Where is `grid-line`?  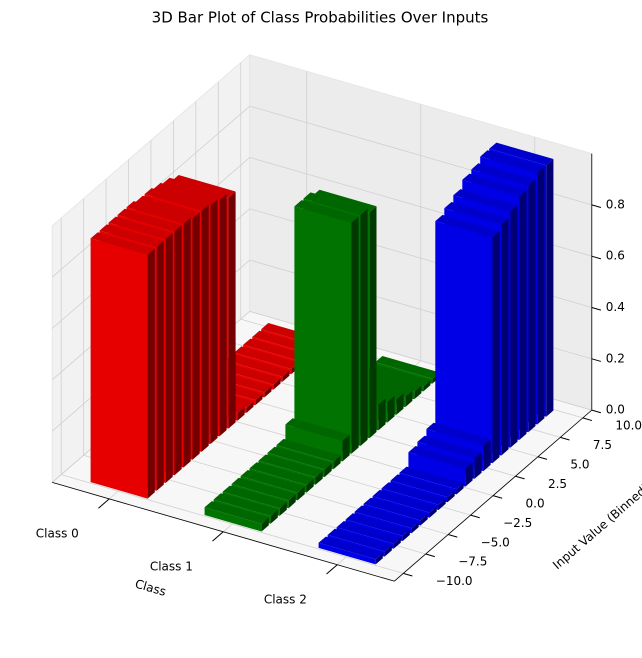 grid-line is located at coordinates (232, 524).